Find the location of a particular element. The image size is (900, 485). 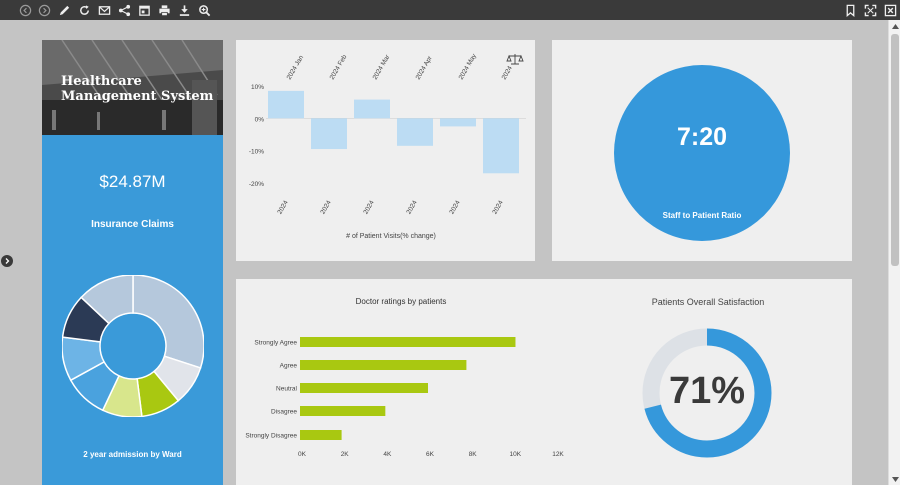

rating-category-label: Strongly Disagree is located at coordinates (271, 436).